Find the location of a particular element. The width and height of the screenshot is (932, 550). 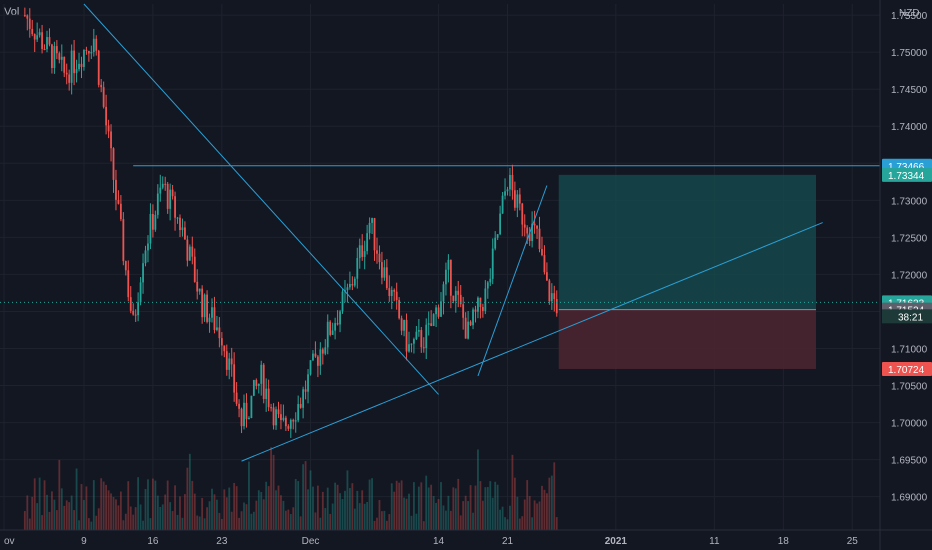

time-tick-label: 11 is located at coordinates (714, 541).